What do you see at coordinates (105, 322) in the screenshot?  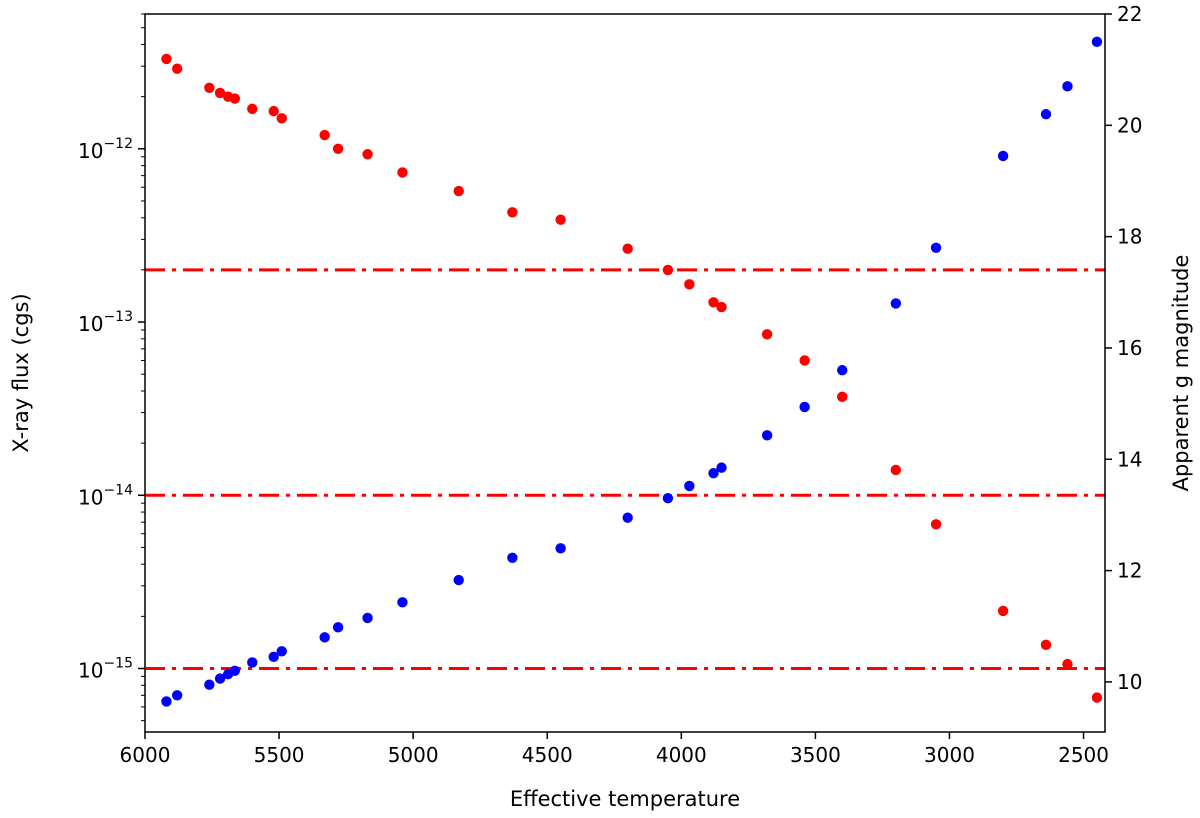 I see `left-y-tick-label: 10−13` at bounding box center [105, 322].